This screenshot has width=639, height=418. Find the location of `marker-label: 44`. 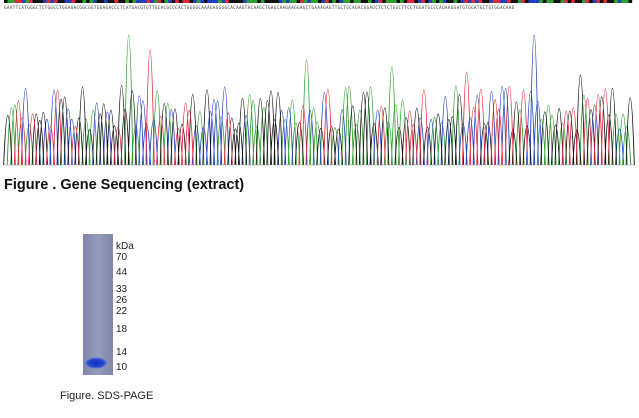

marker-label: 44 is located at coordinates (122, 272).